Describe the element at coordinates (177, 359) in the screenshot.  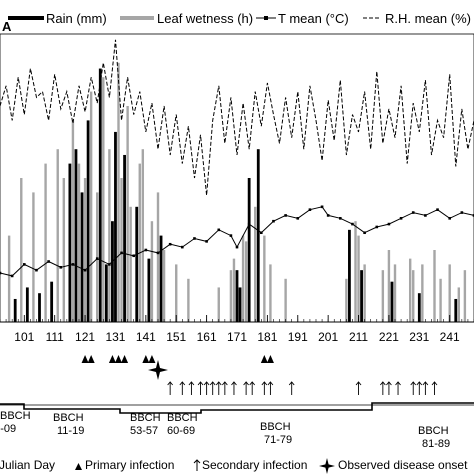
I see `primary-infection-markers` at that location.